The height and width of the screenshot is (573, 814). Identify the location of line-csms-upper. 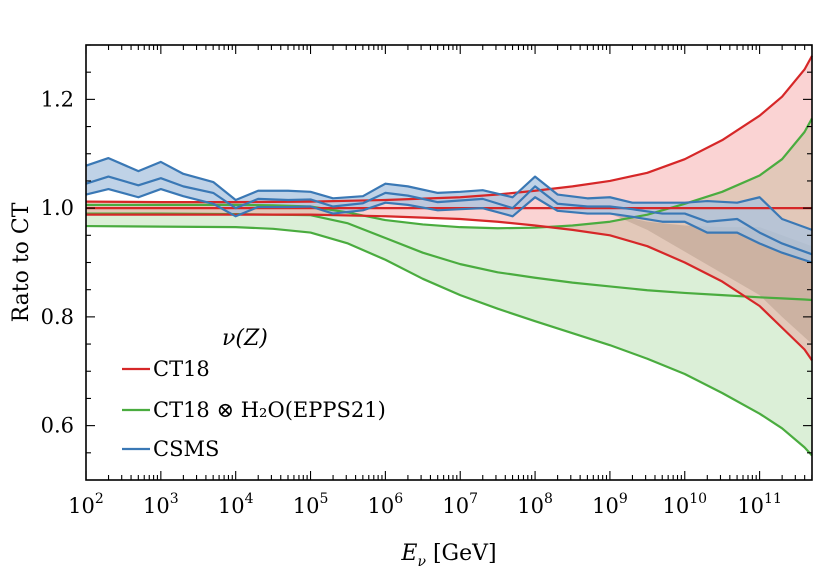
(449, 194).